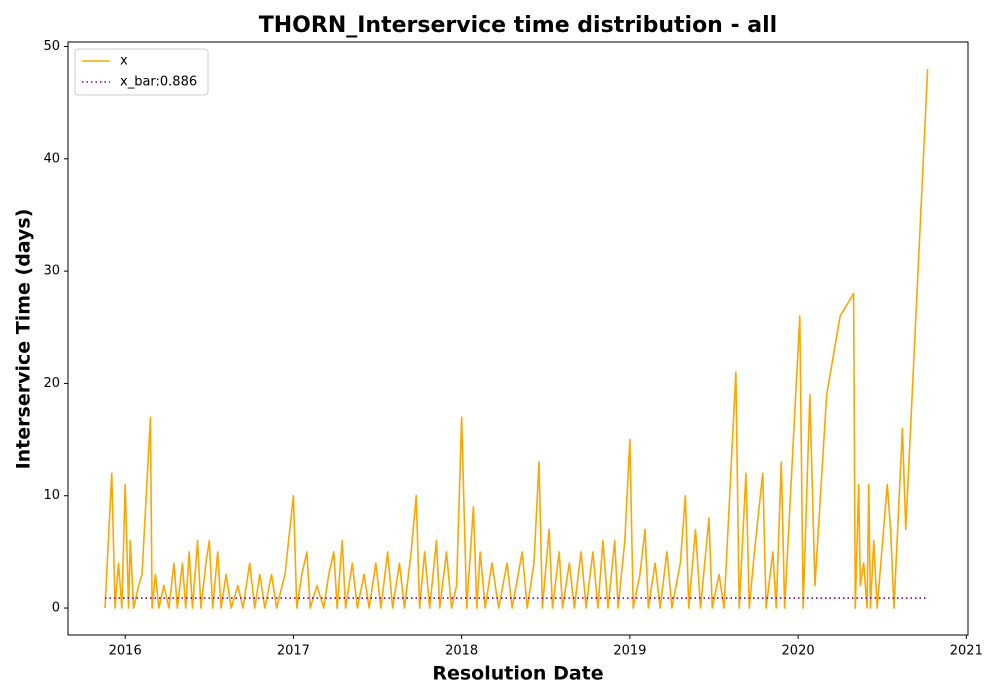 This screenshot has width=1000, height=700. What do you see at coordinates (56, 608) in the screenshot?
I see `y-tick-label: 0` at bounding box center [56, 608].